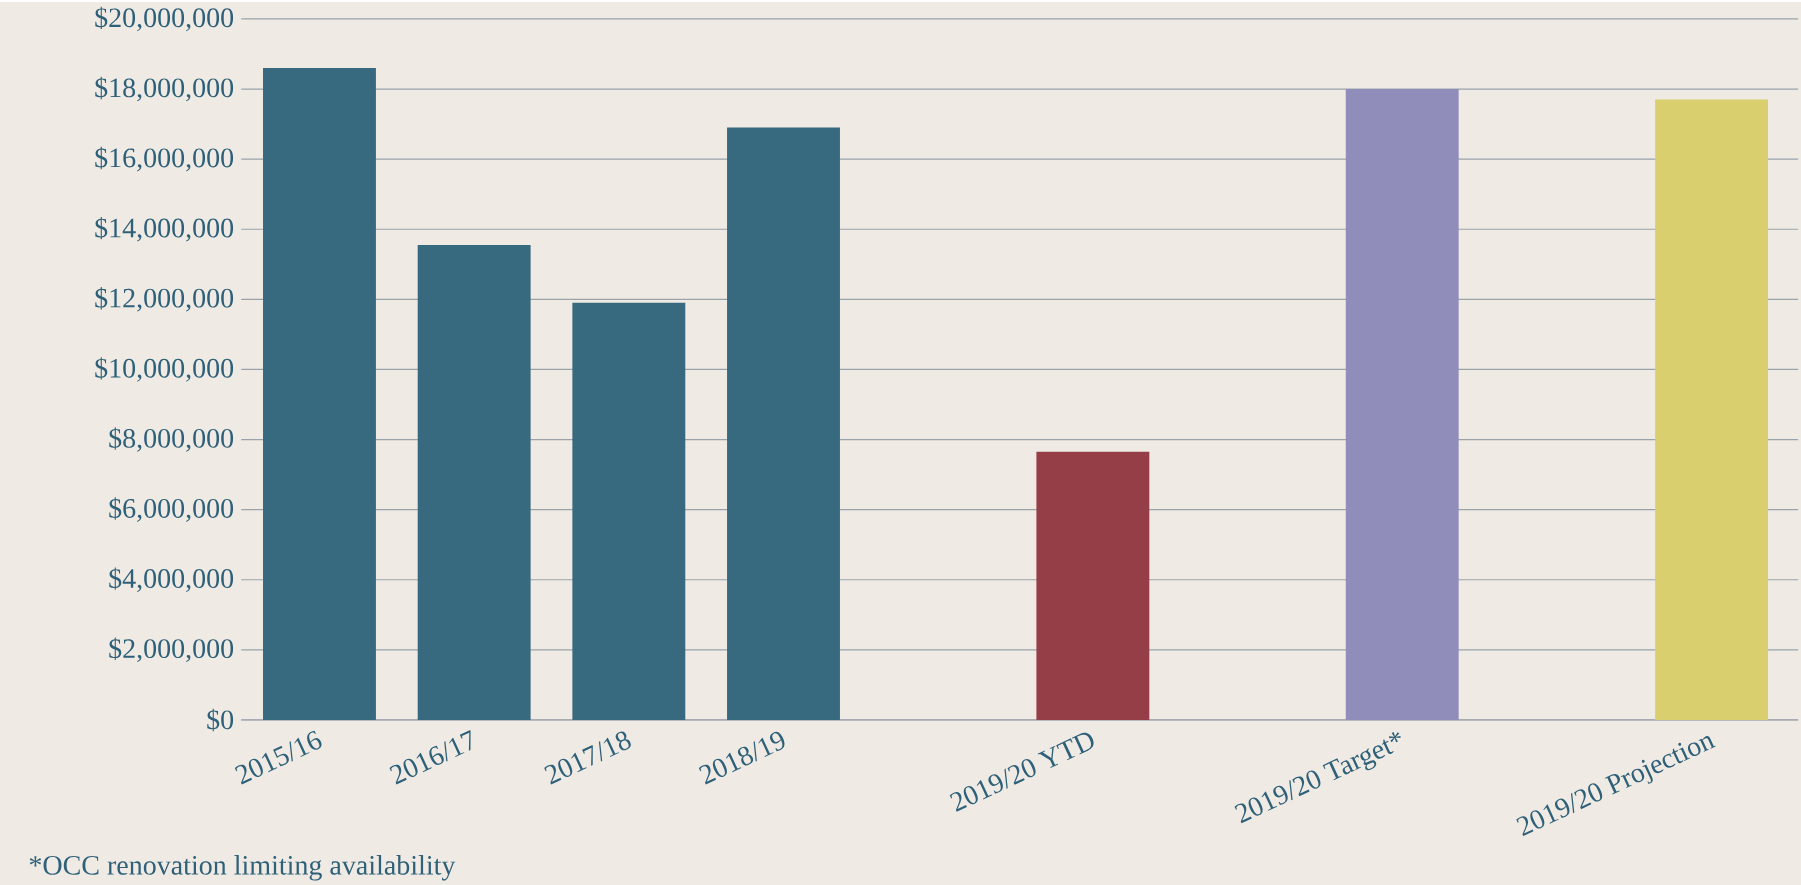 This screenshot has width=1801, height=885. What do you see at coordinates (164, 299) in the screenshot?
I see `y-tick-label: $12,000,000` at bounding box center [164, 299].